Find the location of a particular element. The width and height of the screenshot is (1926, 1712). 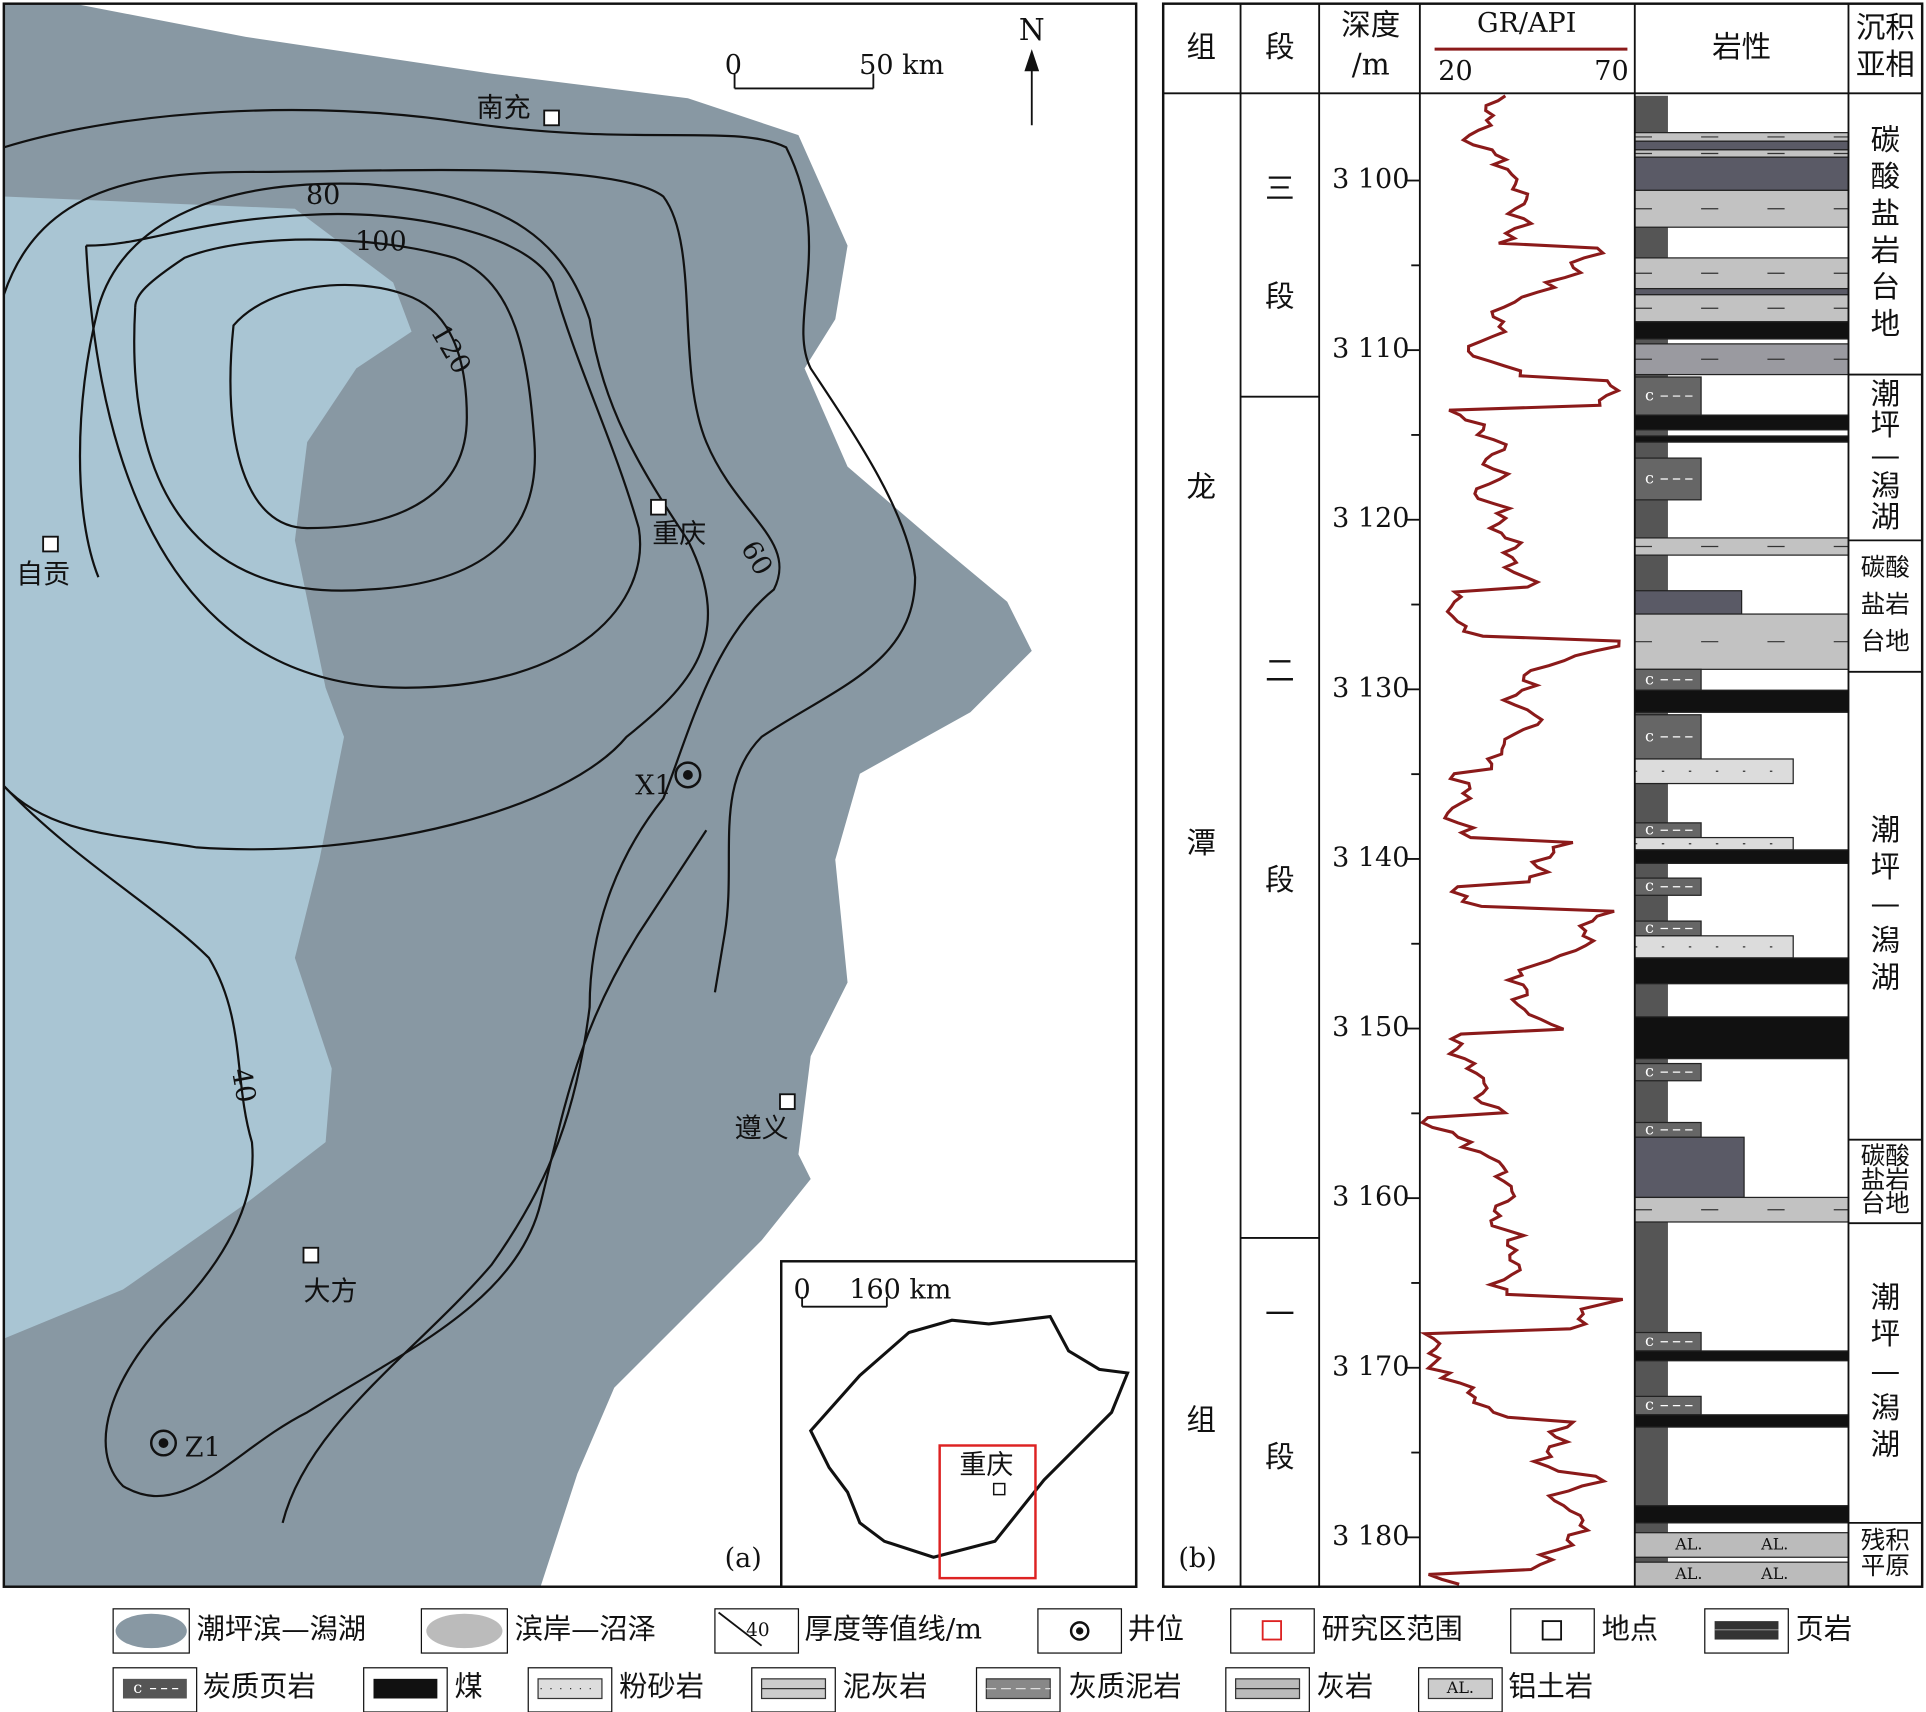

place-label: 大方 is located at coordinates (331, 1292).